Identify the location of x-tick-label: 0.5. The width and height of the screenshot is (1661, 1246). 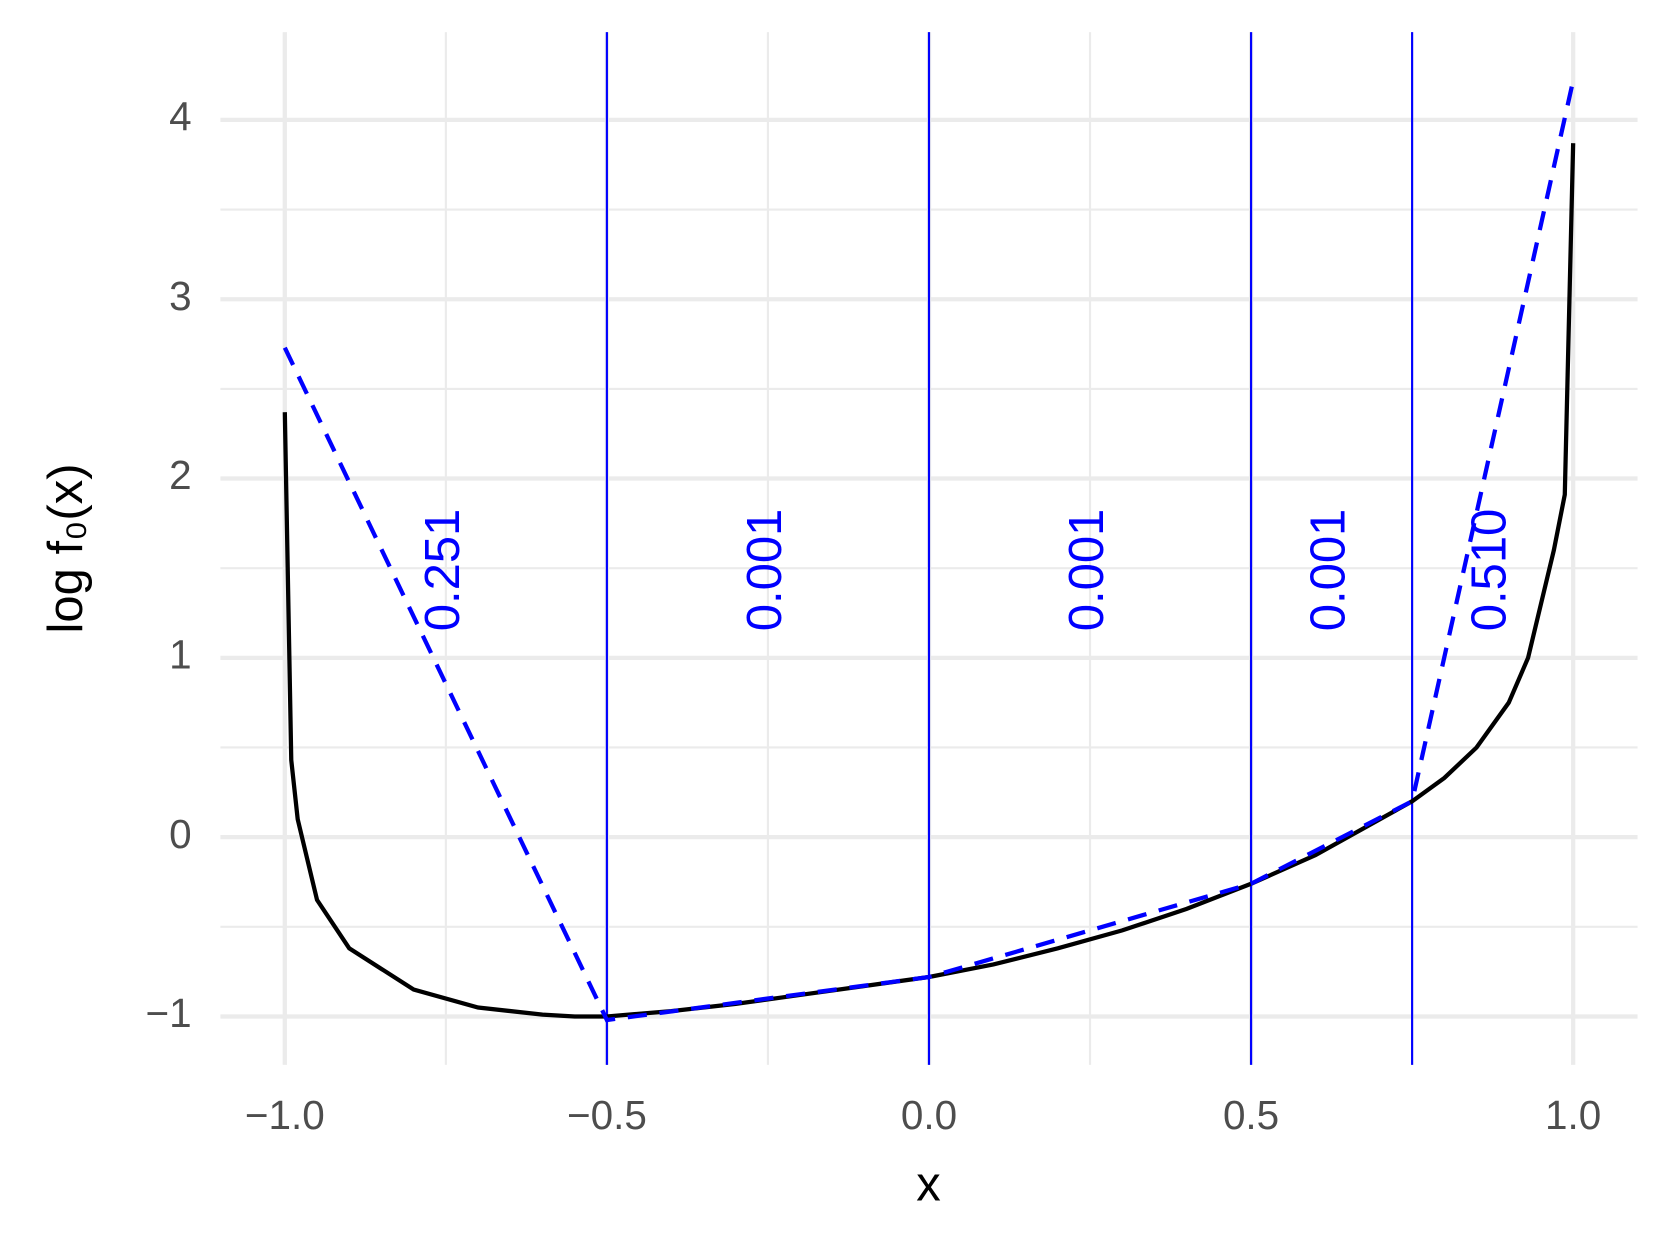
(1251, 1115).